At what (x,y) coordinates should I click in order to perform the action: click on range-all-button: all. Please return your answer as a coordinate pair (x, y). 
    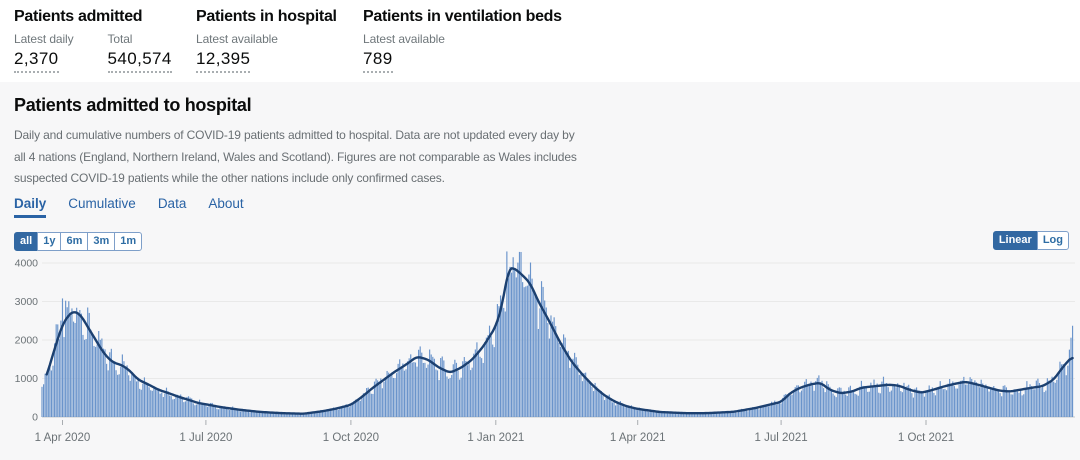
    Looking at the image, I should click on (26, 241).